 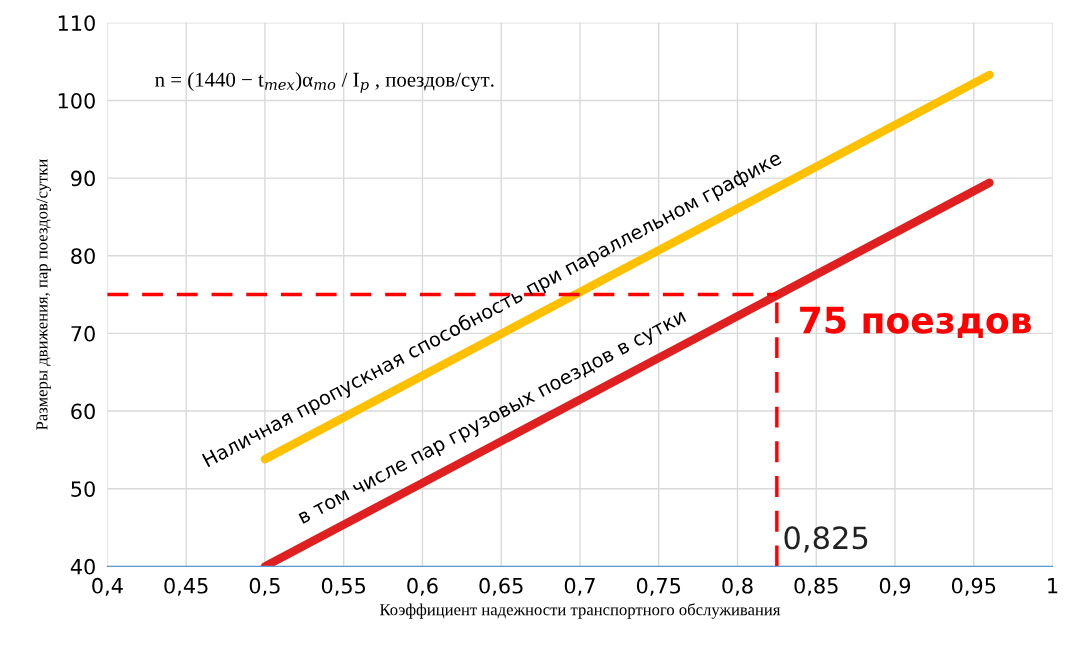 What do you see at coordinates (816, 586) in the screenshot?
I see `x-tick-label: 0,85` at bounding box center [816, 586].